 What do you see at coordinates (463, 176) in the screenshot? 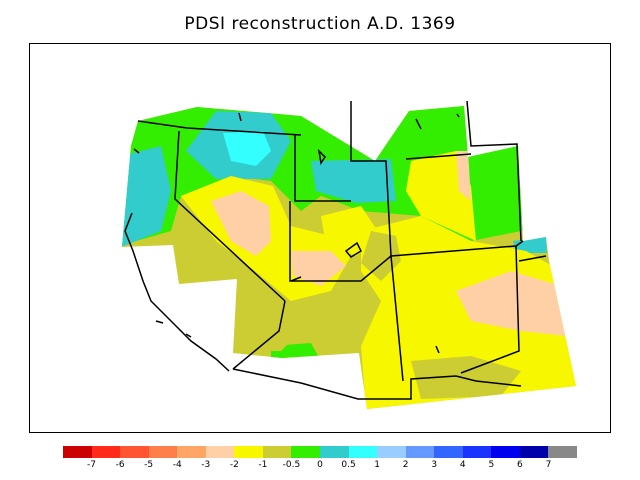
I see `moderate-dry-nebraska-edge` at bounding box center [463, 176].